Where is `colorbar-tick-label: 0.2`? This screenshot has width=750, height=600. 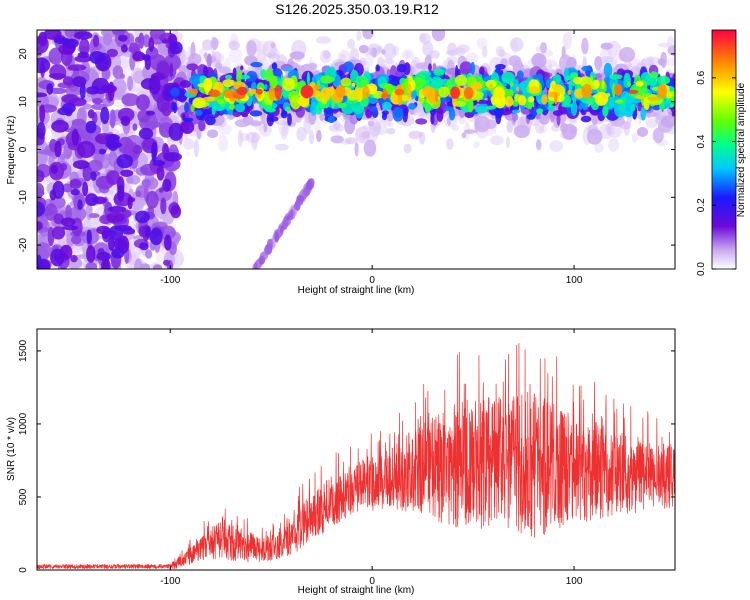 colorbar-tick-label: 0.2 is located at coordinates (701, 205).